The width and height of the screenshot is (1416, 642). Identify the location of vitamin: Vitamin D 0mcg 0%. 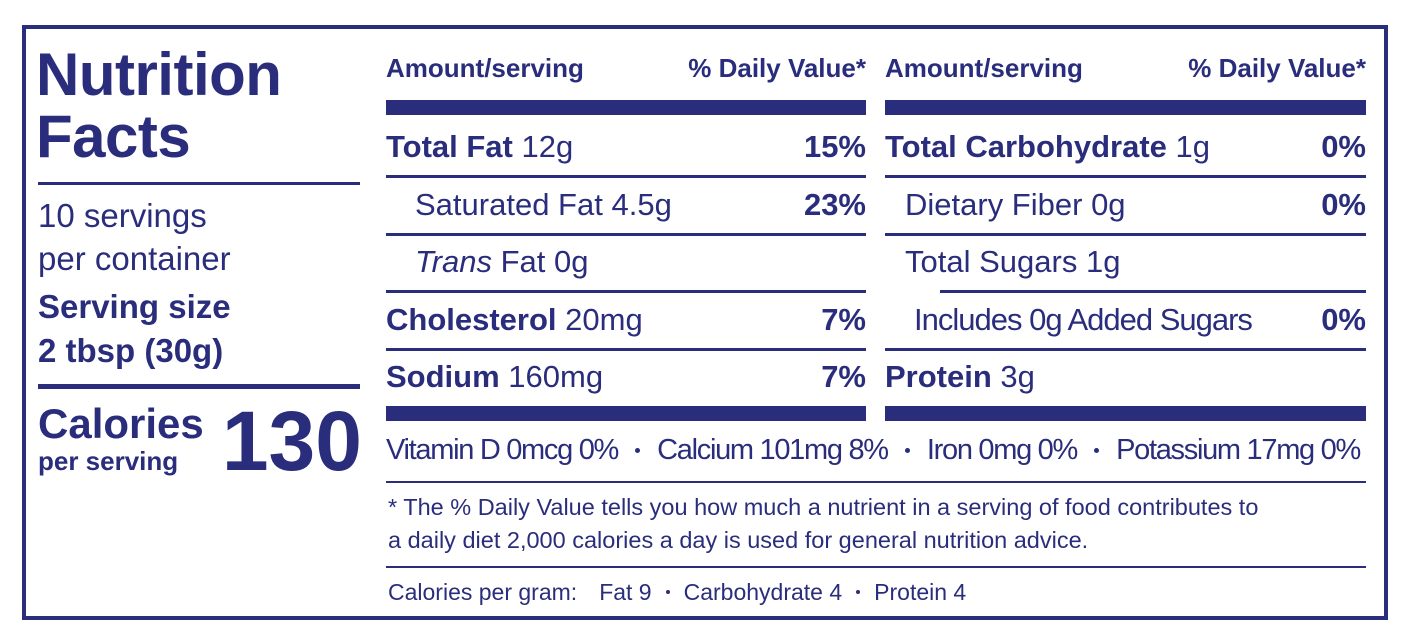
(502, 450).